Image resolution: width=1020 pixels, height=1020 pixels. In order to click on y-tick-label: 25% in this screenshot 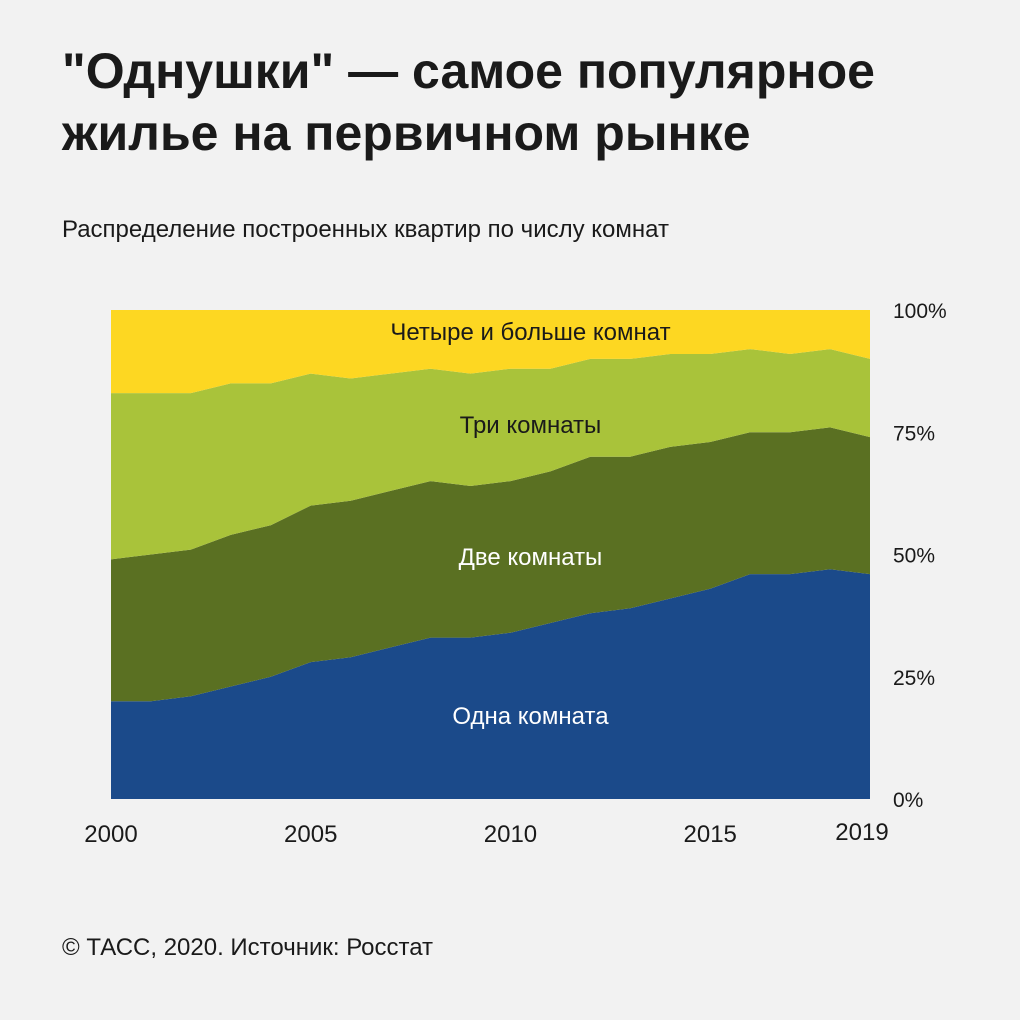, I will do `click(914, 678)`.